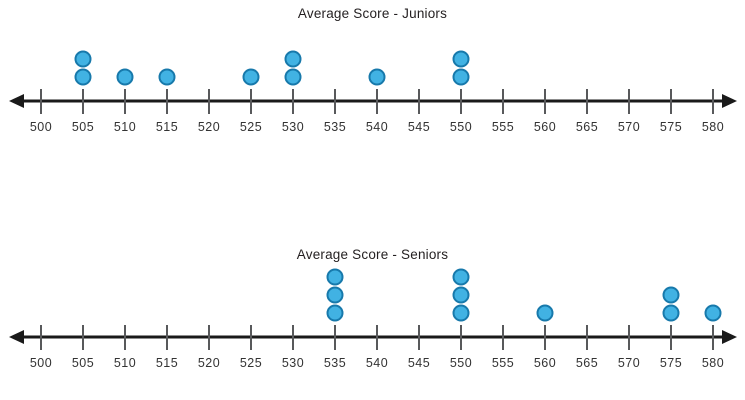 The width and height of the screenshot is (745, 400). What do you see at coordinates (372, 13) in the screenshot?
I see `juniors-plot-title: Average Score - Juniors` at bounding box center [372, 13].